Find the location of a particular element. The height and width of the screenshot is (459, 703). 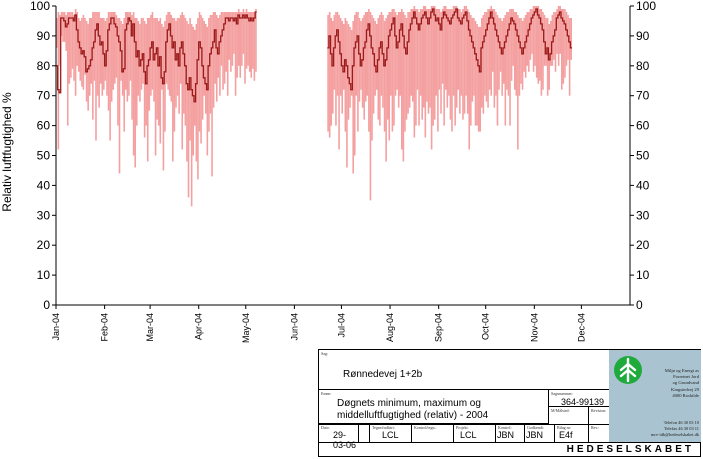

rev-label: Rev.: is located at coordinates (595, 427).